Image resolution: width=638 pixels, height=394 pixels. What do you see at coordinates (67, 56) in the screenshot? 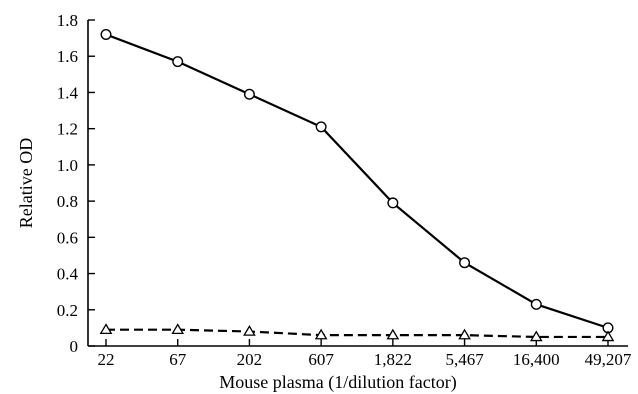
I see `y-tick-label: 1.6` at bounding box center [67, 56].